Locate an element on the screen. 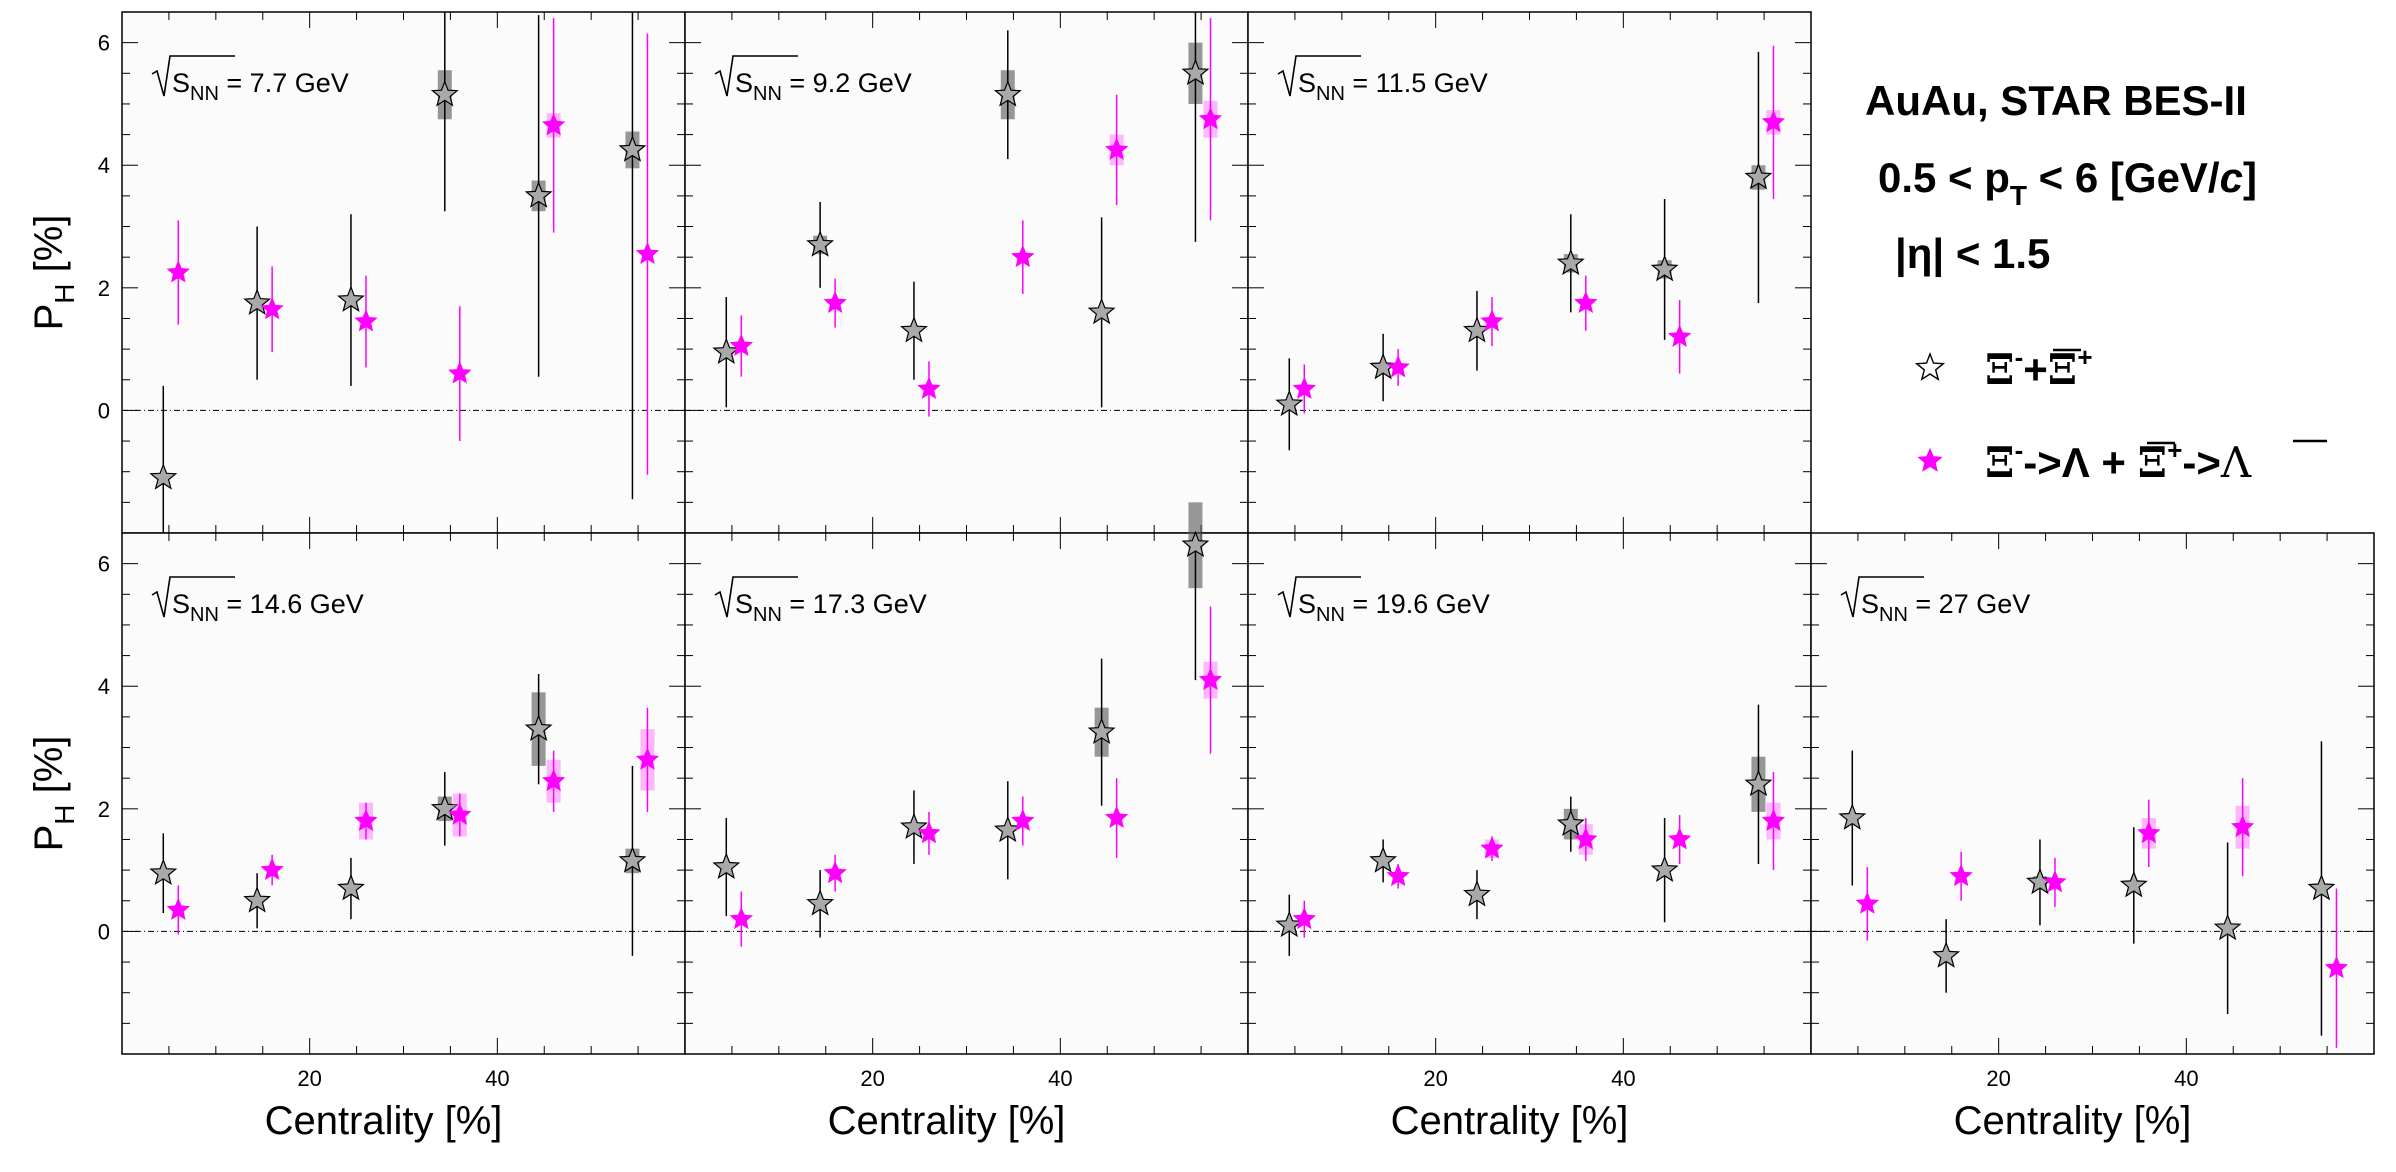 The height and width of the screenshot is (1172, 2396). legend-open-star-icon is located at coordinates (1930, 366).